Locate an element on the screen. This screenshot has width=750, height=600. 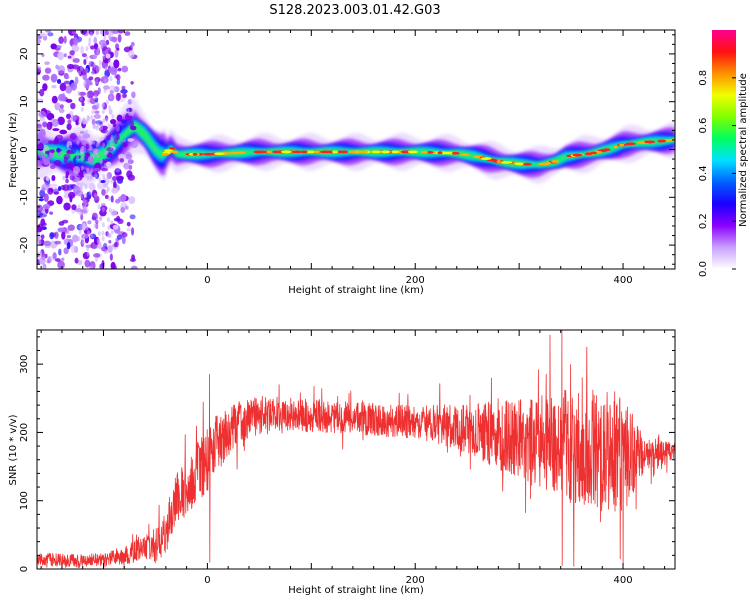
snr-x-tick-label: 400 is located at coordinates (622, 580).